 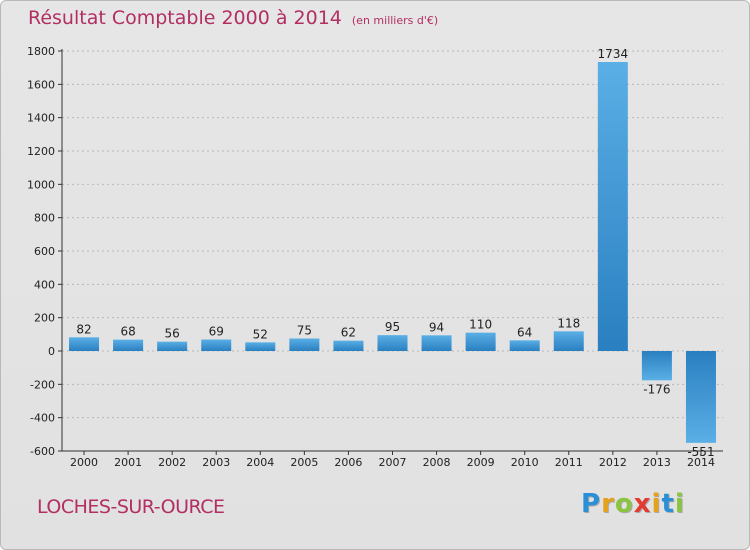 What do you see at coordinates (216, 332) in the screenshot?
I see `data-label: 69` at bounding box center [216, 332].